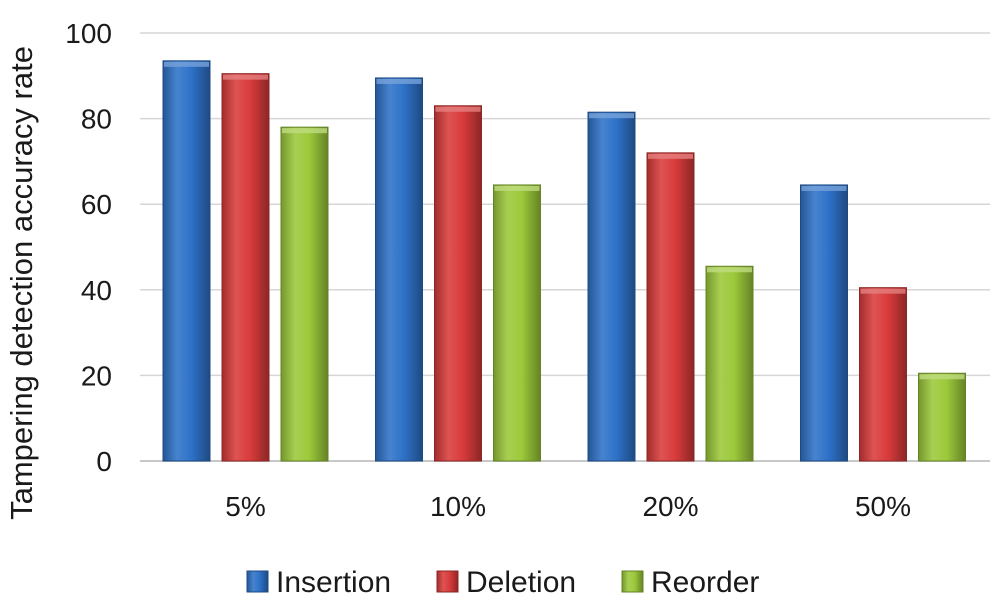 The width and height of the screenshot is (999, 598). Describe the element at coordinates (670, 506) in the screenshot. I see `x-tick-label: 20%` at that location.